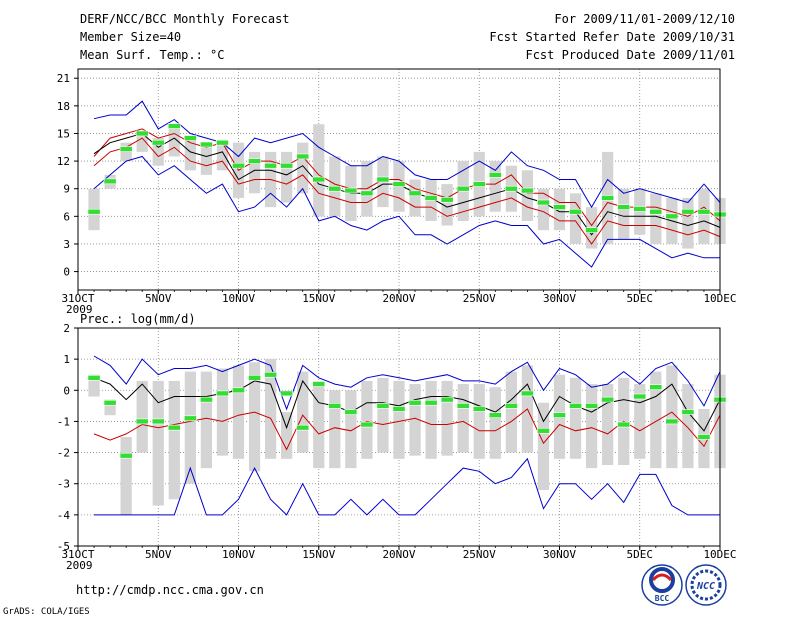  I want to click on forecast-produced-date: Fcst Produced Date 2009/11/01, so click(630, 55).